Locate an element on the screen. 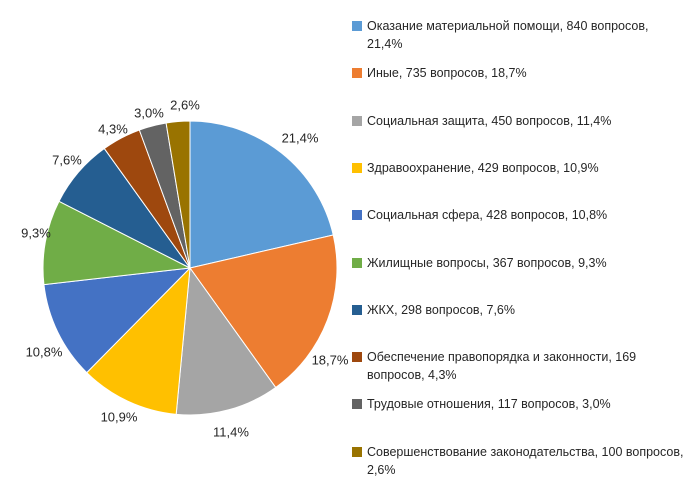 This screenshot has width=684, height=485. legend-label: ЖКХ, 298 вопросов, 7,6% is located at coordinates (441, 309).